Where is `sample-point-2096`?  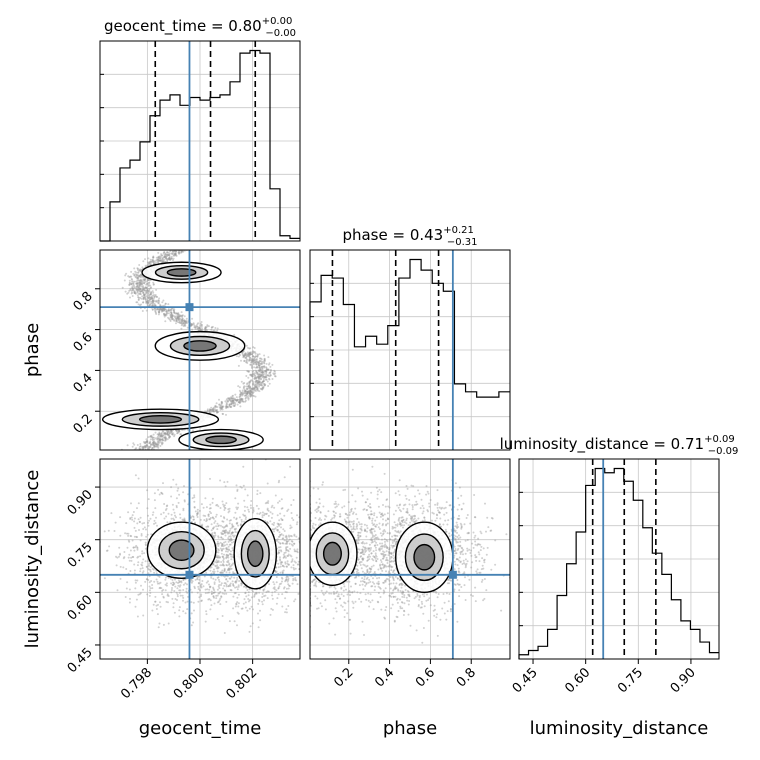
sample-point-2096 is located at coordinates (149, 582).